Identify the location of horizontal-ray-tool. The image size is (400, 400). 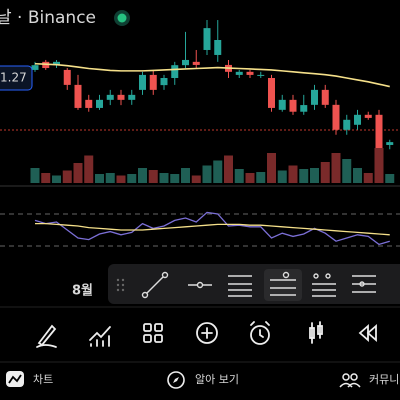
(200, 285).